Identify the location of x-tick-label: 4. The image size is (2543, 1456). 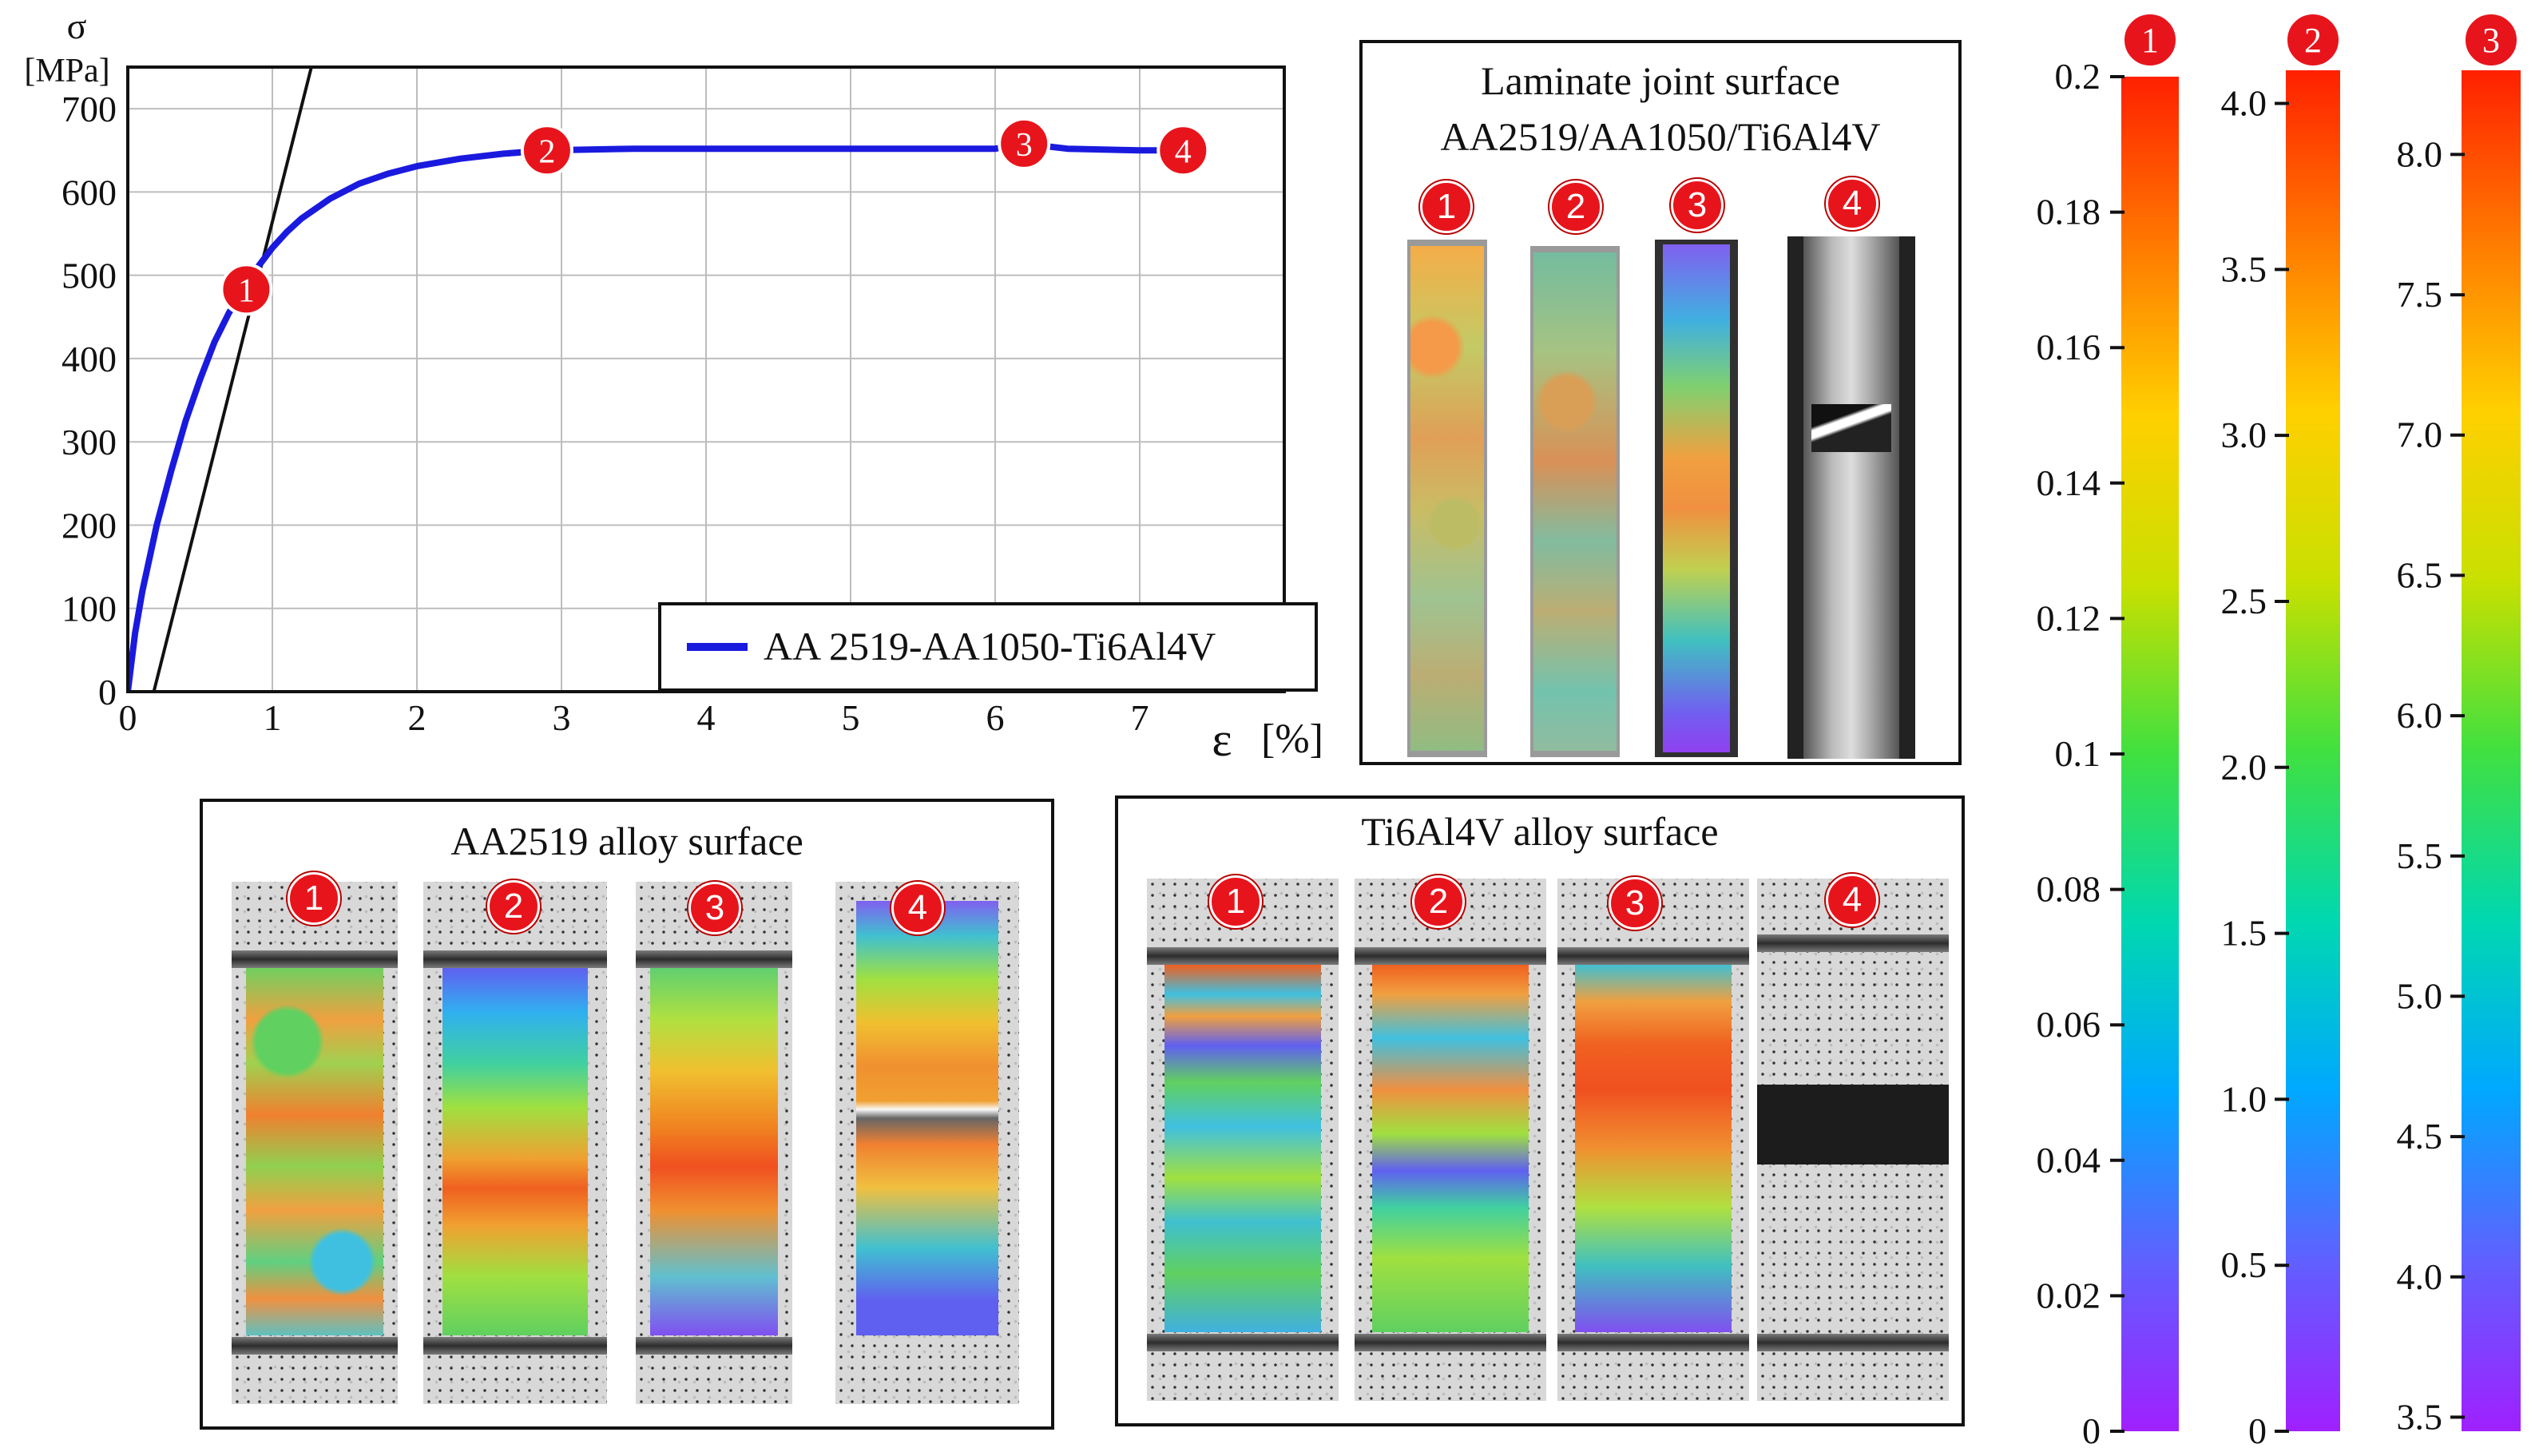
(706, 717).